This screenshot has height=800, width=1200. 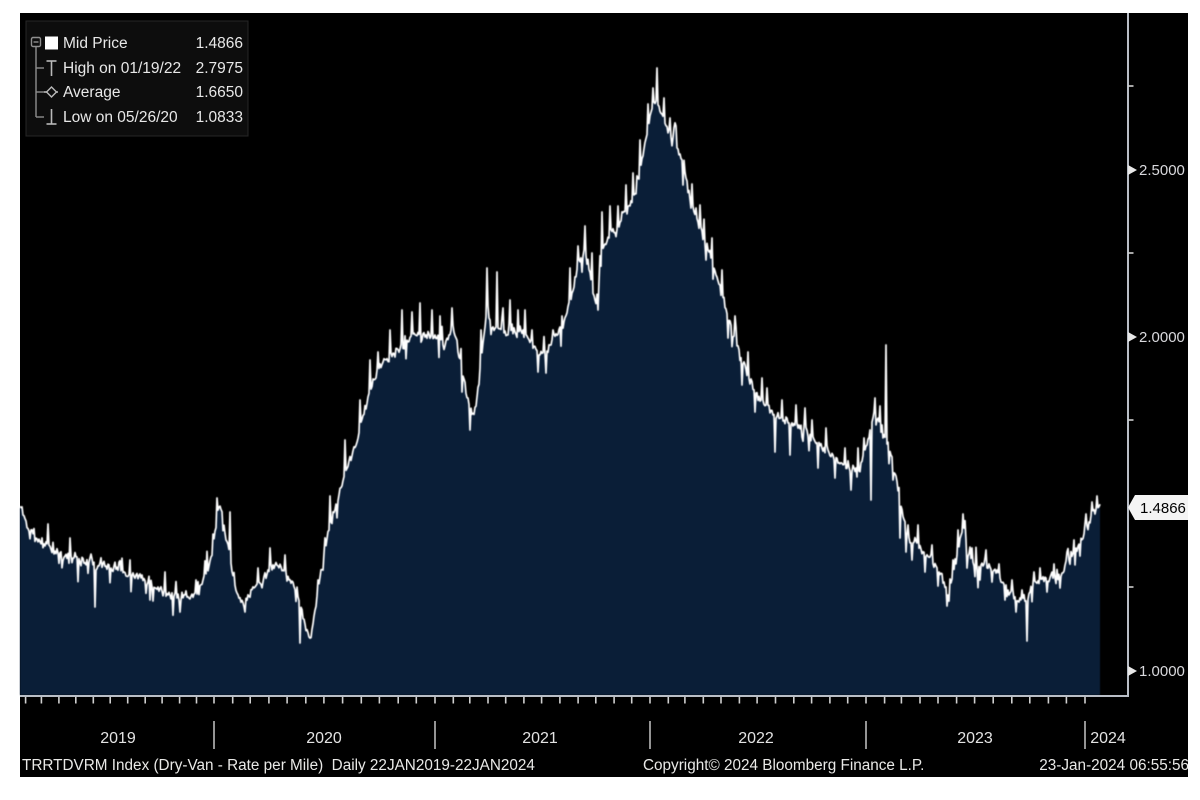 I want to click on svg-text: 2.7975, so click(x=219, y=68).